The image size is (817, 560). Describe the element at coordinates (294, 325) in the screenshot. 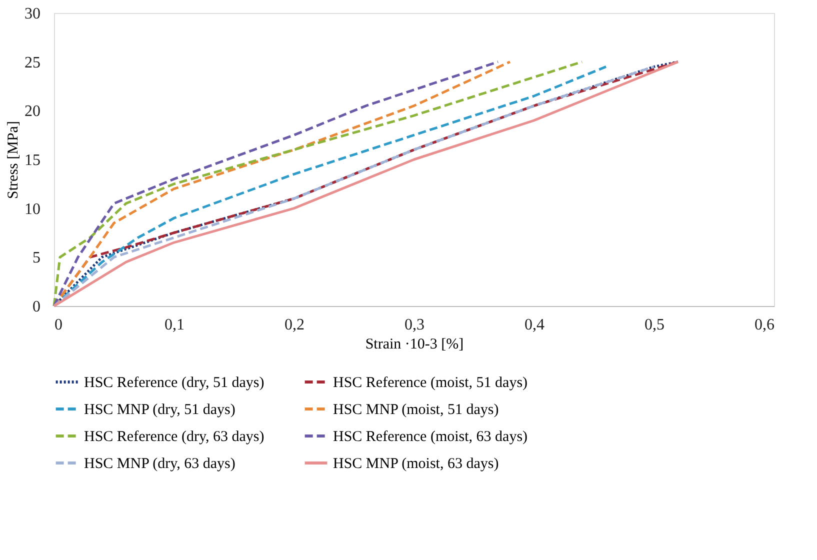

I see `x-tick-label: 0,2` at that location.